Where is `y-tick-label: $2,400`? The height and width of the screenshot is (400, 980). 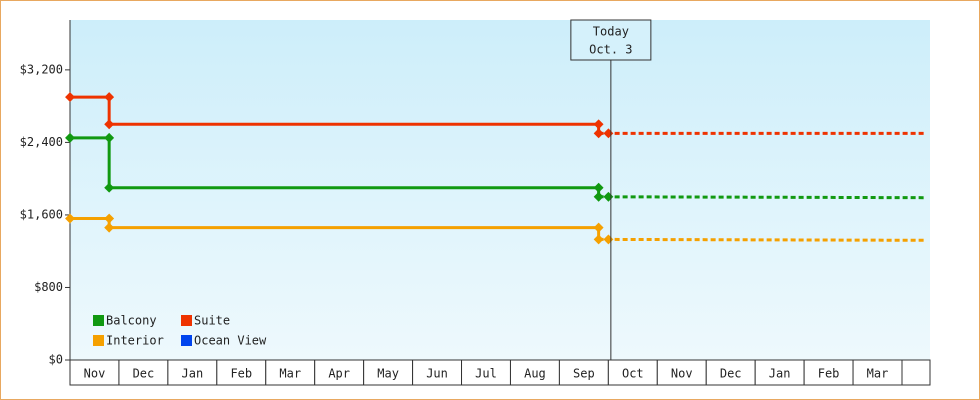 y-tick-label: $2,400 is located at coordinates (41, 142).